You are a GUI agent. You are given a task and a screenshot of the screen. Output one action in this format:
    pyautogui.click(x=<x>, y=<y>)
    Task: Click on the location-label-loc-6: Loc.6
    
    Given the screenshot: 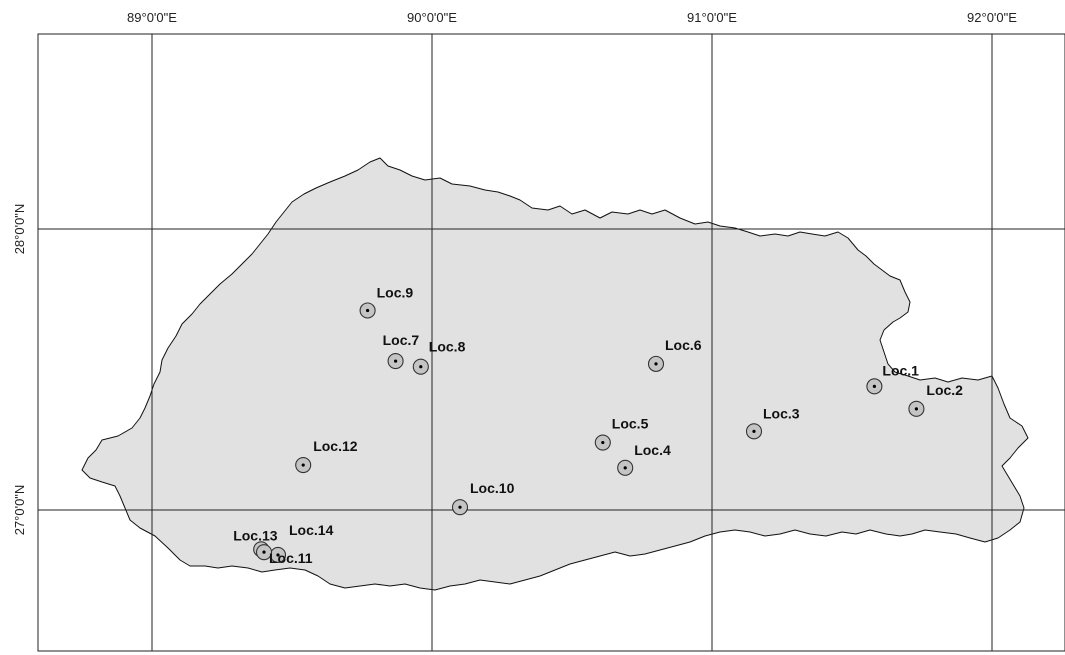 What is the action you would take?
    pyautogui.click(x=683, y=345)
    